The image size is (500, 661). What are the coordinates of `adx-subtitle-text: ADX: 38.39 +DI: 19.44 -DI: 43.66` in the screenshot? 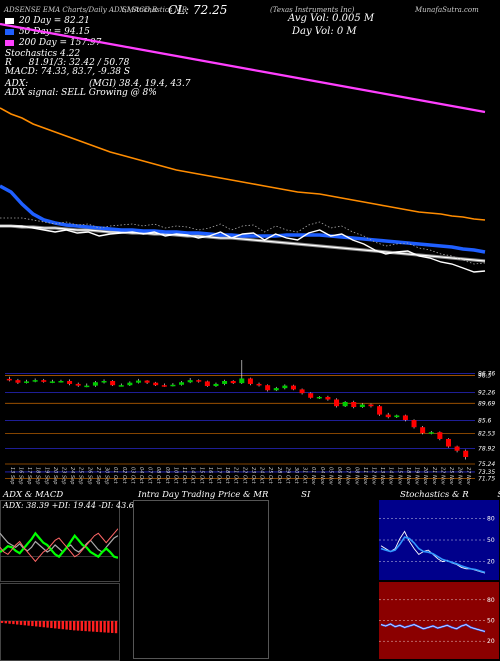 It's located at (71, 505).